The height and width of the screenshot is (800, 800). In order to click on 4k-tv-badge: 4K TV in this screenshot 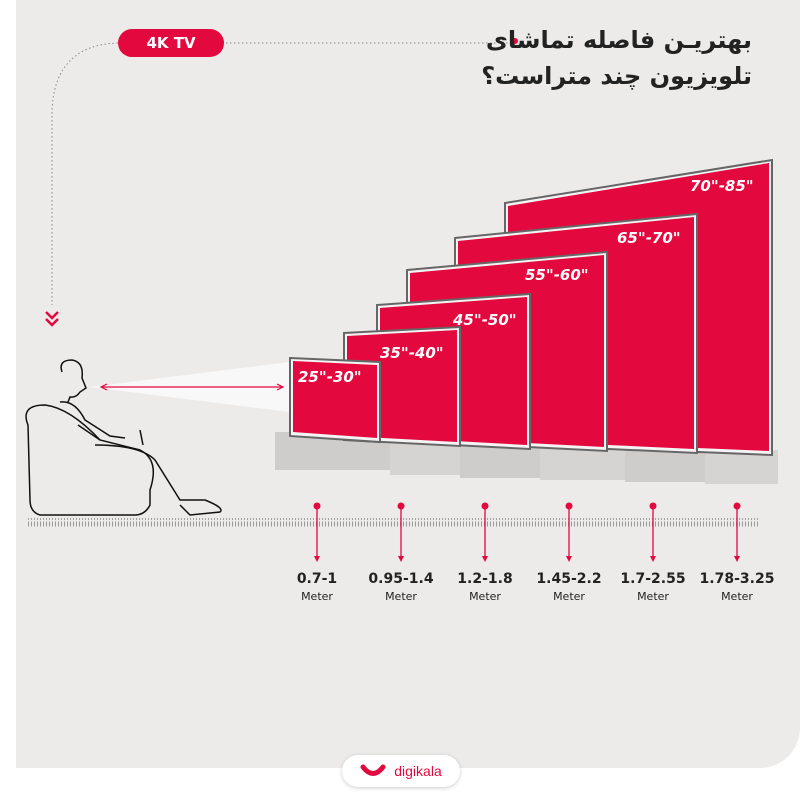, I will do `click(171, 43)`.